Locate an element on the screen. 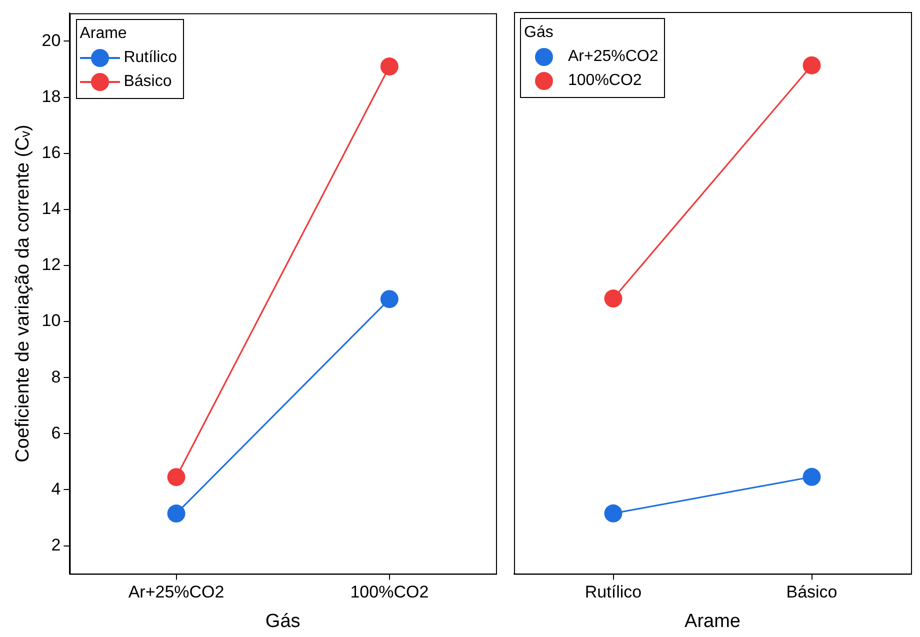 The height and width of the screenshot is (637, 920). legend-label: Básico is located at coordinates (148, 82).